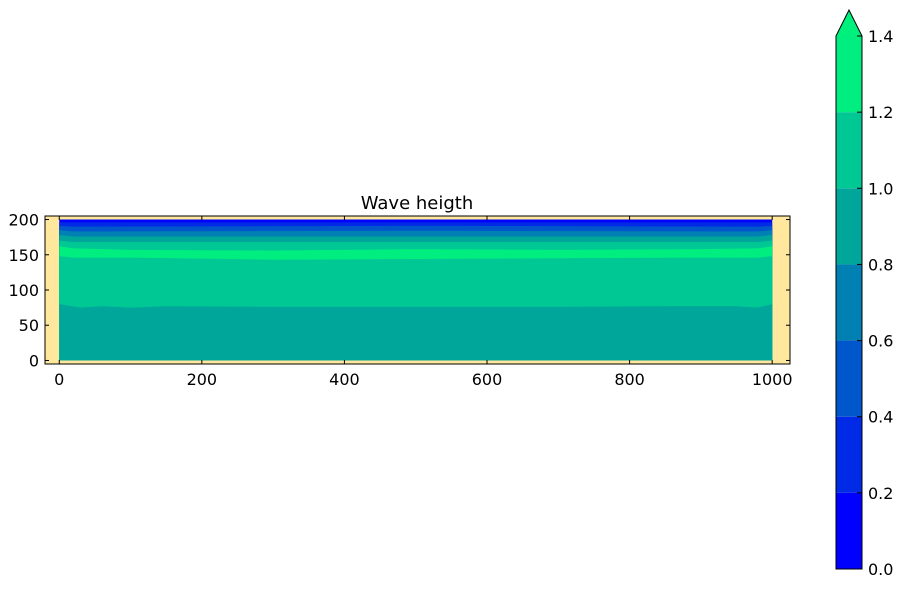  Describe the element at coordinates (880, 112) in the screenshot. I see `colorbar-tick-label: 1.2` at that location.